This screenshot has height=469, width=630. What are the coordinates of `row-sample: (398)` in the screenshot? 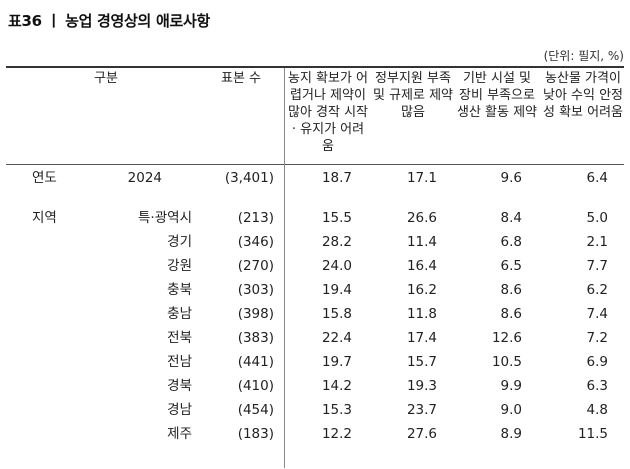 It's located at (255, 314).